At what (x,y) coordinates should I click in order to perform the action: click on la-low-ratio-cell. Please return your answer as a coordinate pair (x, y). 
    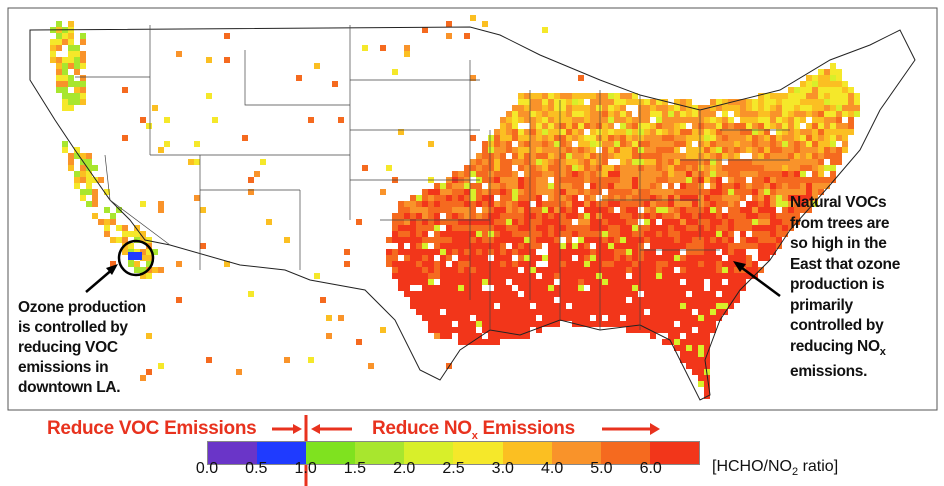
    Looking at the image, I should click on (135, 256).